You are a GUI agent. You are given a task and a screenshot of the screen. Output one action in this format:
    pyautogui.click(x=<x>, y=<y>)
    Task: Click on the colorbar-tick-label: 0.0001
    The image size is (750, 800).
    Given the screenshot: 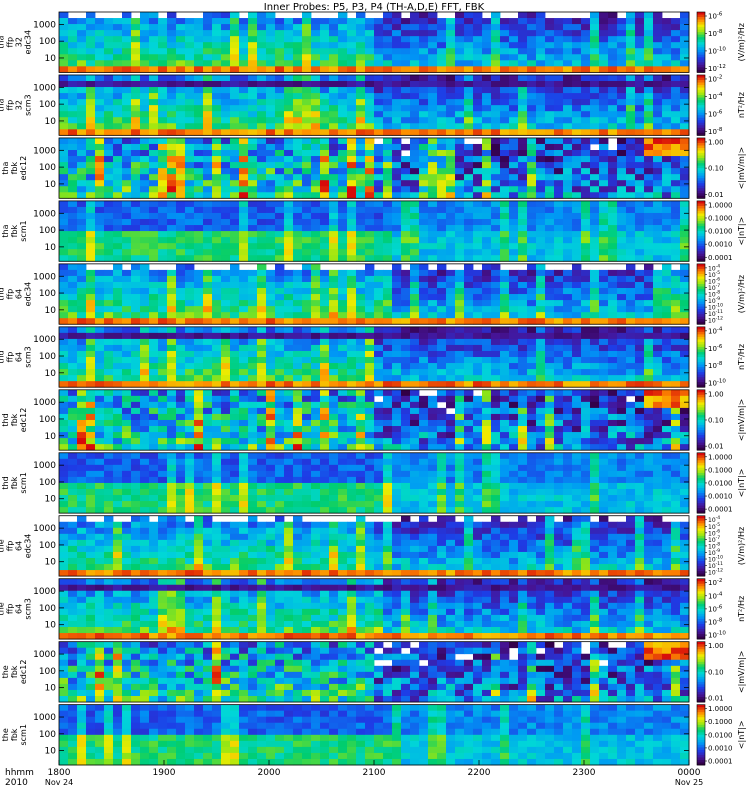 What is the action you would take?
    pyautogui.click(x=720, y=258)
    